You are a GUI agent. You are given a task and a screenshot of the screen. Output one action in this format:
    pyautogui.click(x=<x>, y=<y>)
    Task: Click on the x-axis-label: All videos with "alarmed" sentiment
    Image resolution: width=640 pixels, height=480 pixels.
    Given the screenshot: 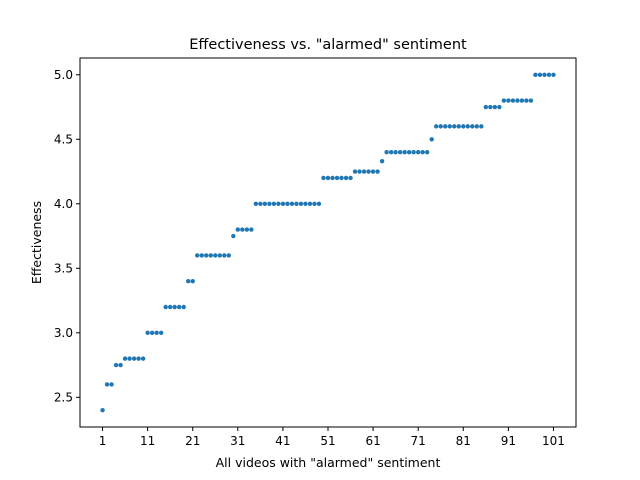 What is the action you would take?
    pyautogui.click(x=328, y=462)
    